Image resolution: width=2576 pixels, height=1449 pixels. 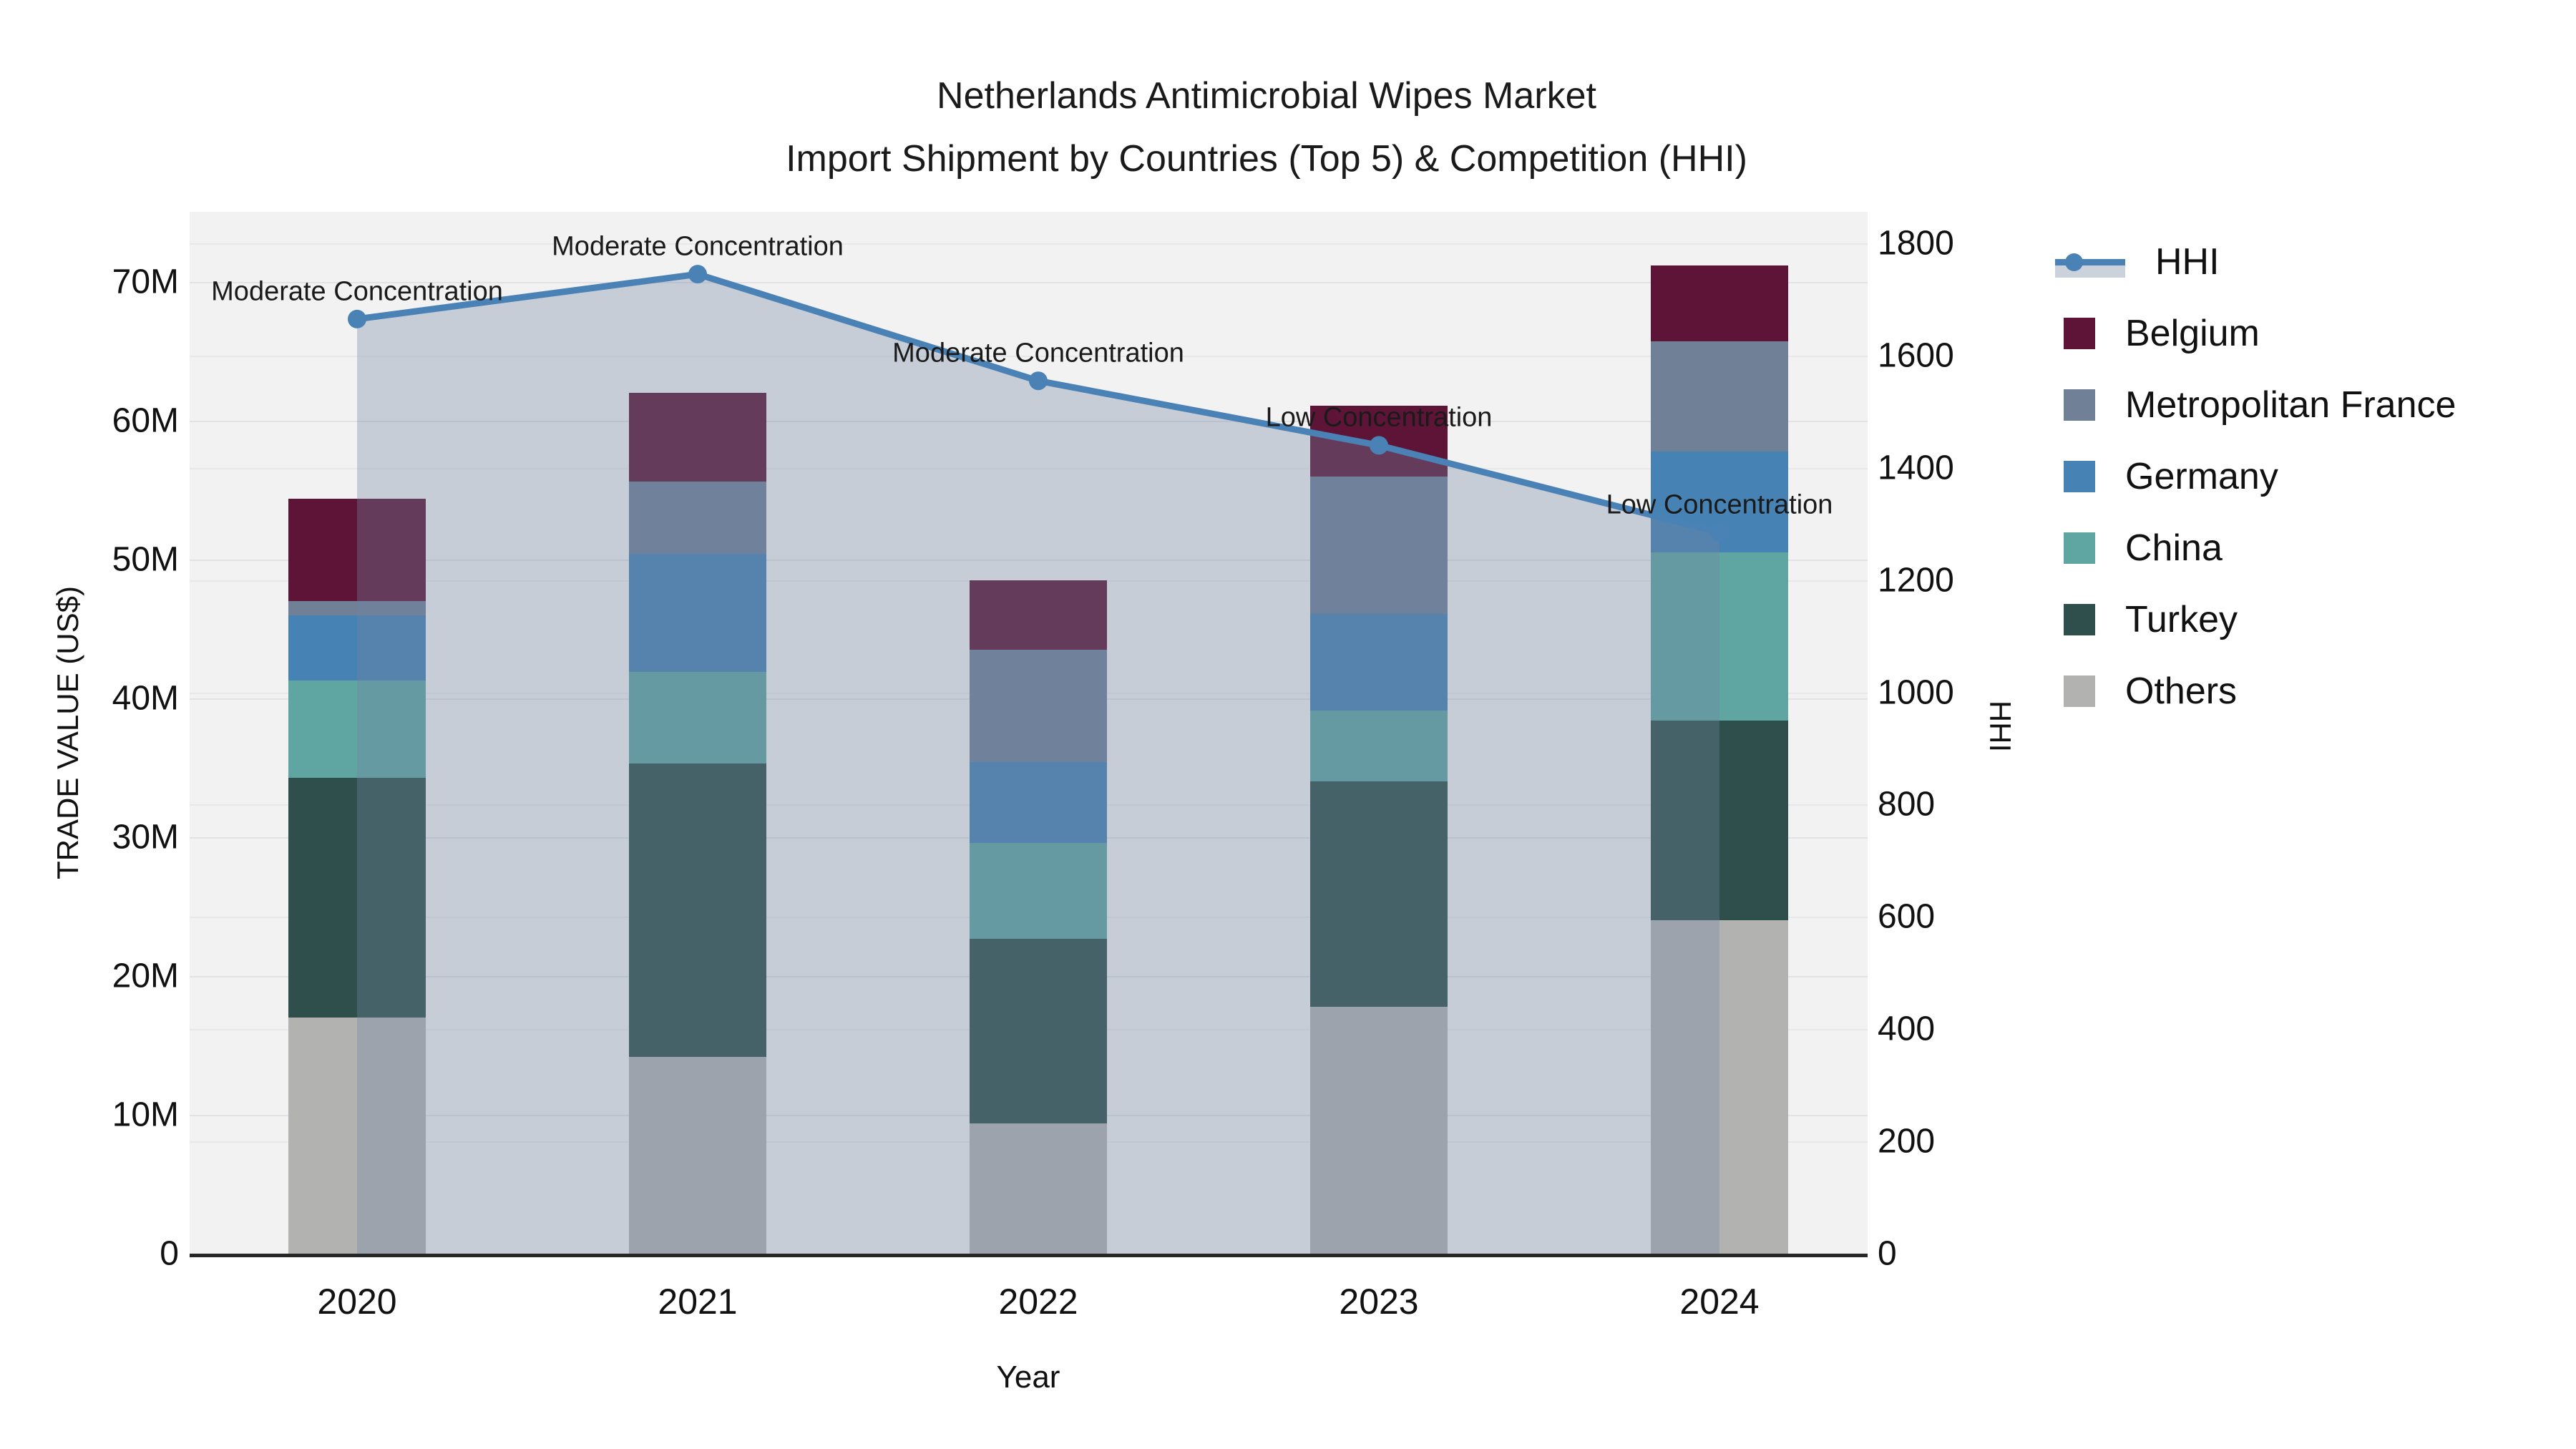 I want to click on annotation-2024: Low Concentration, so click(x=1719, y=504).